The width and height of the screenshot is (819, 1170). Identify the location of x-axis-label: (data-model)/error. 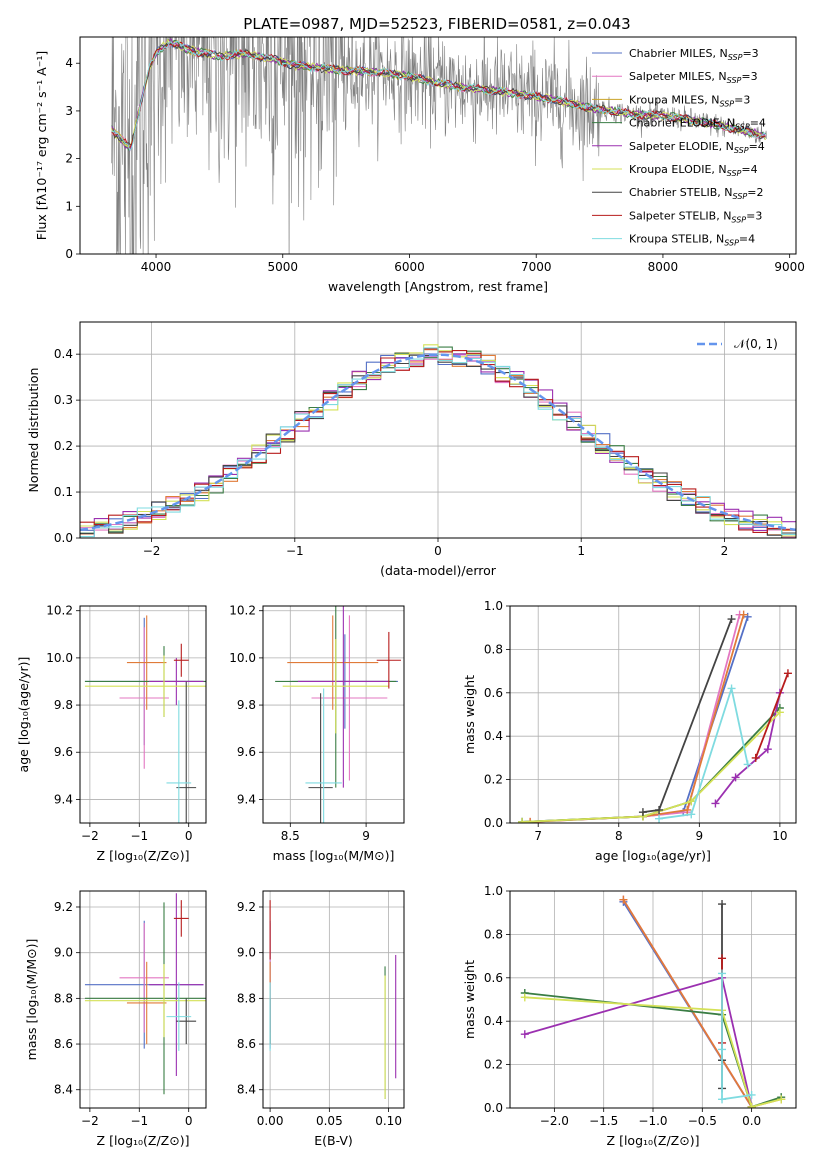
(438, 570).